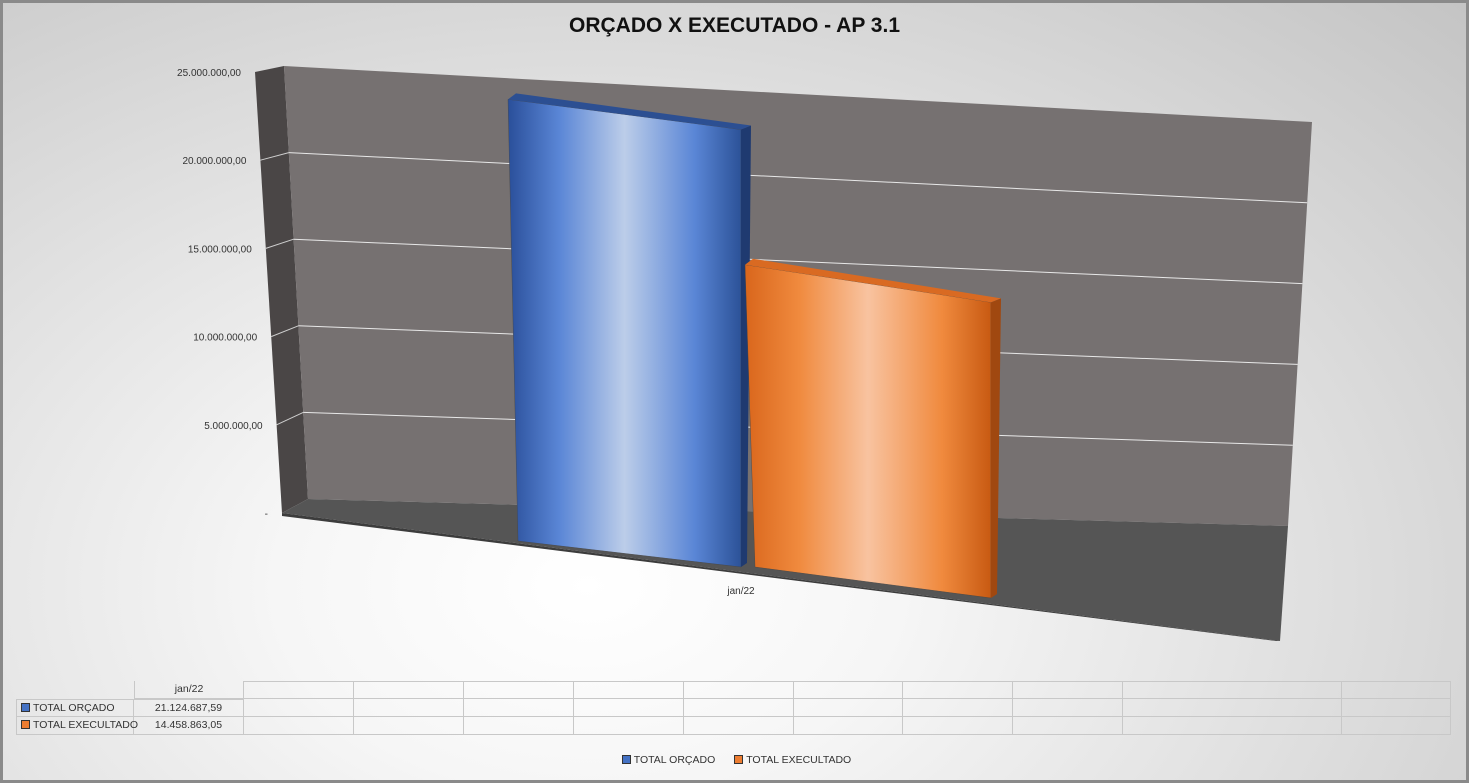 This screenshot has height=783, width=1469. I want to click on data-table-row: TOTAL ORÇADO 21.124.687,59, so click(733, 708).